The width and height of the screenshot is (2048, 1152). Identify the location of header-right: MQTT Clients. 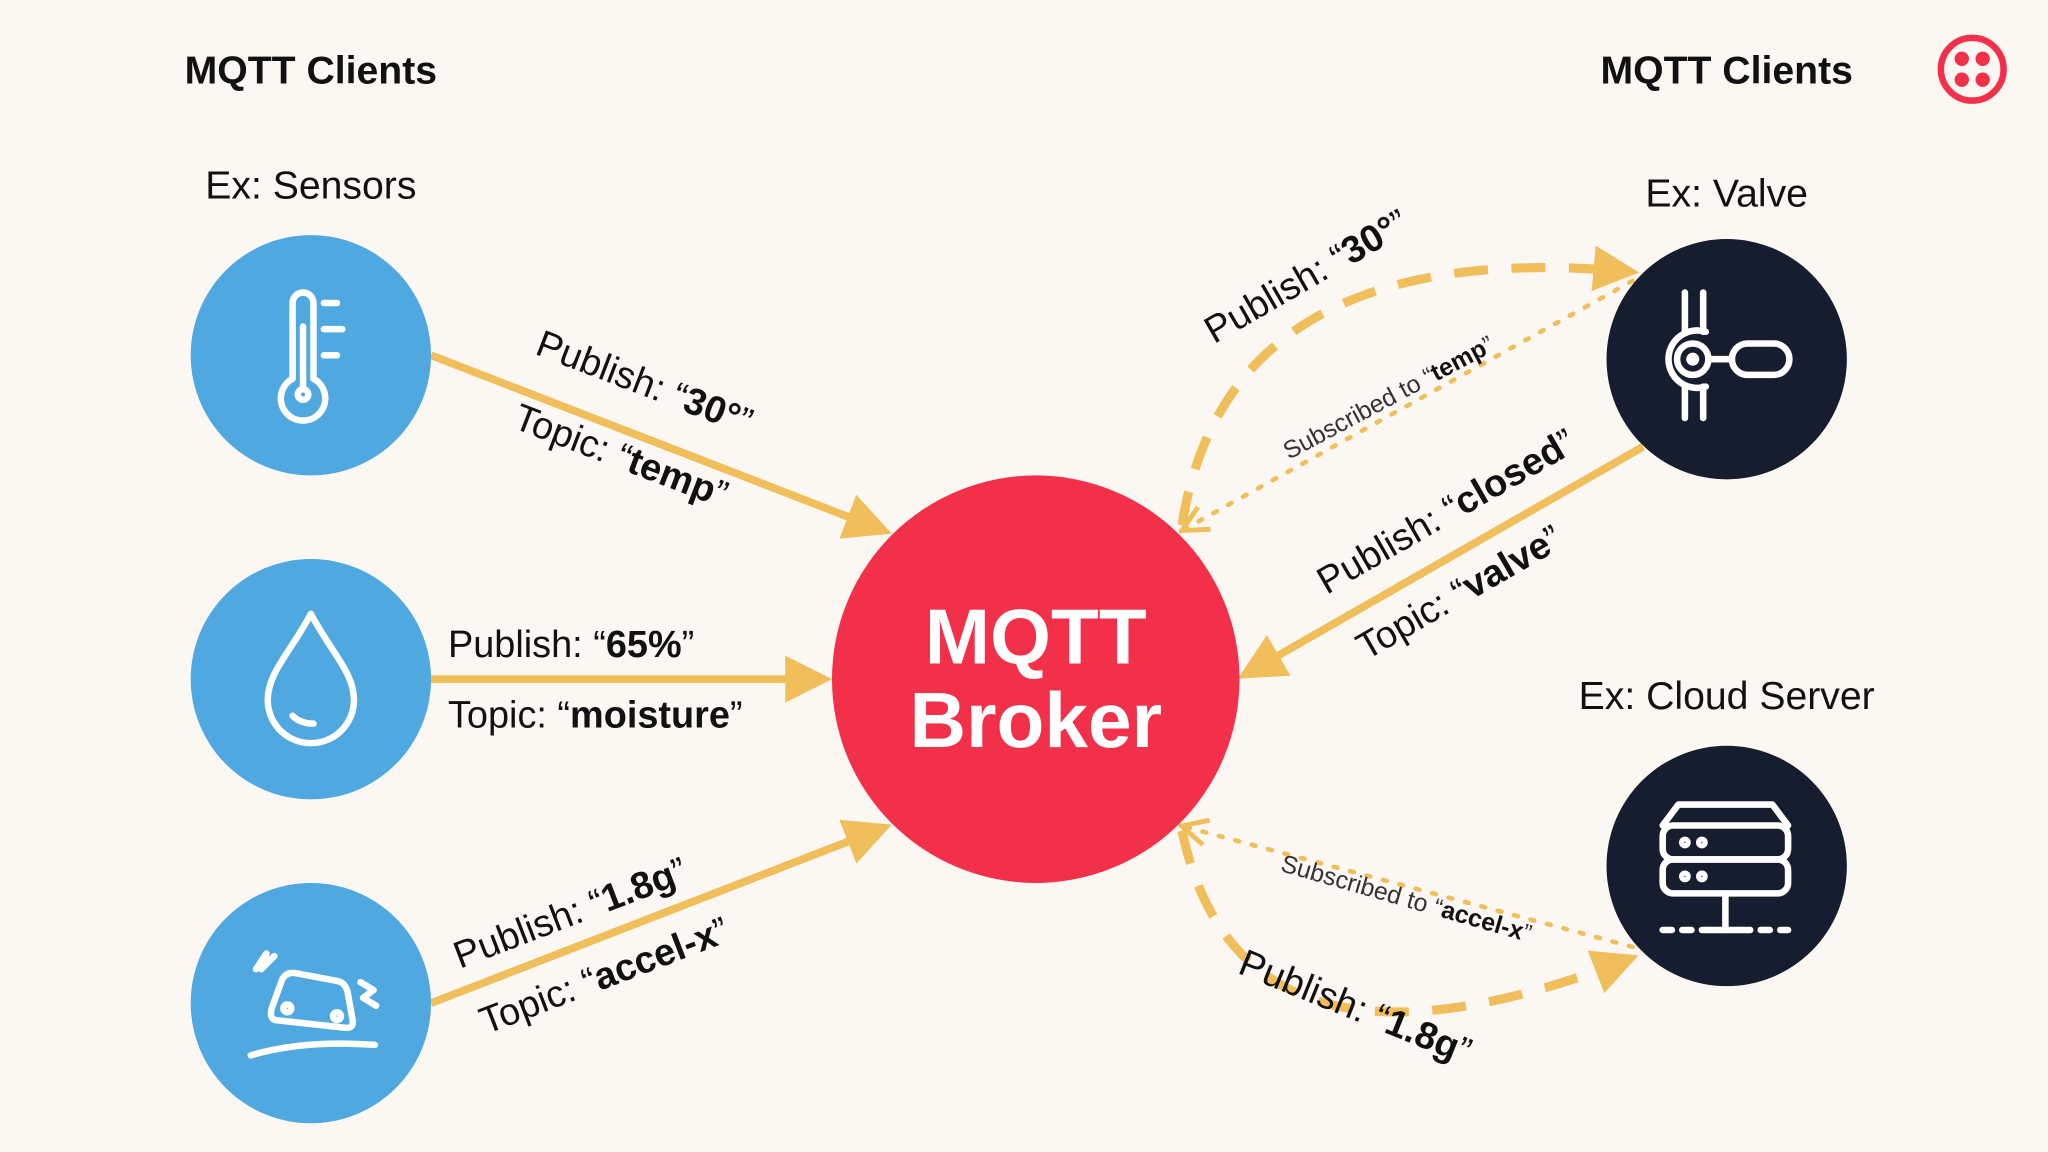
(1726, 71).